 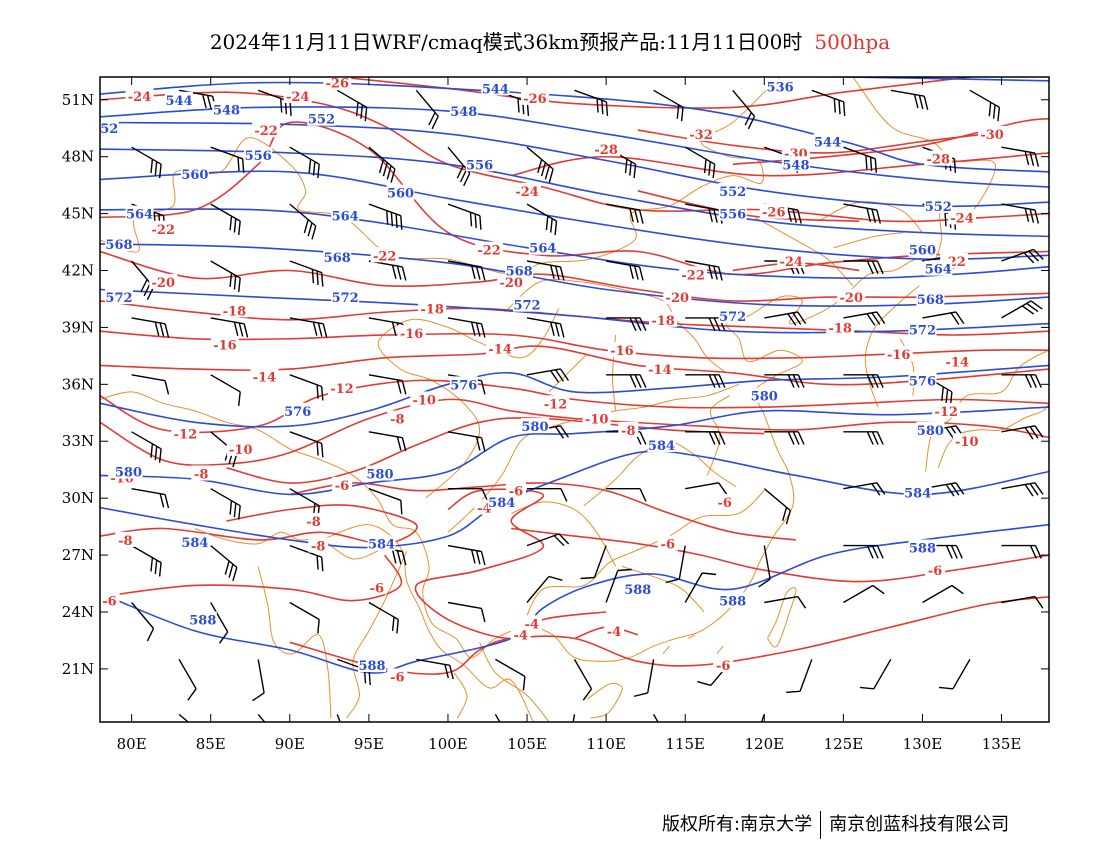 I want to click on footer: 版权所有:南京大学 南京创蓝科技有限公司, so click(x=835, y=824).